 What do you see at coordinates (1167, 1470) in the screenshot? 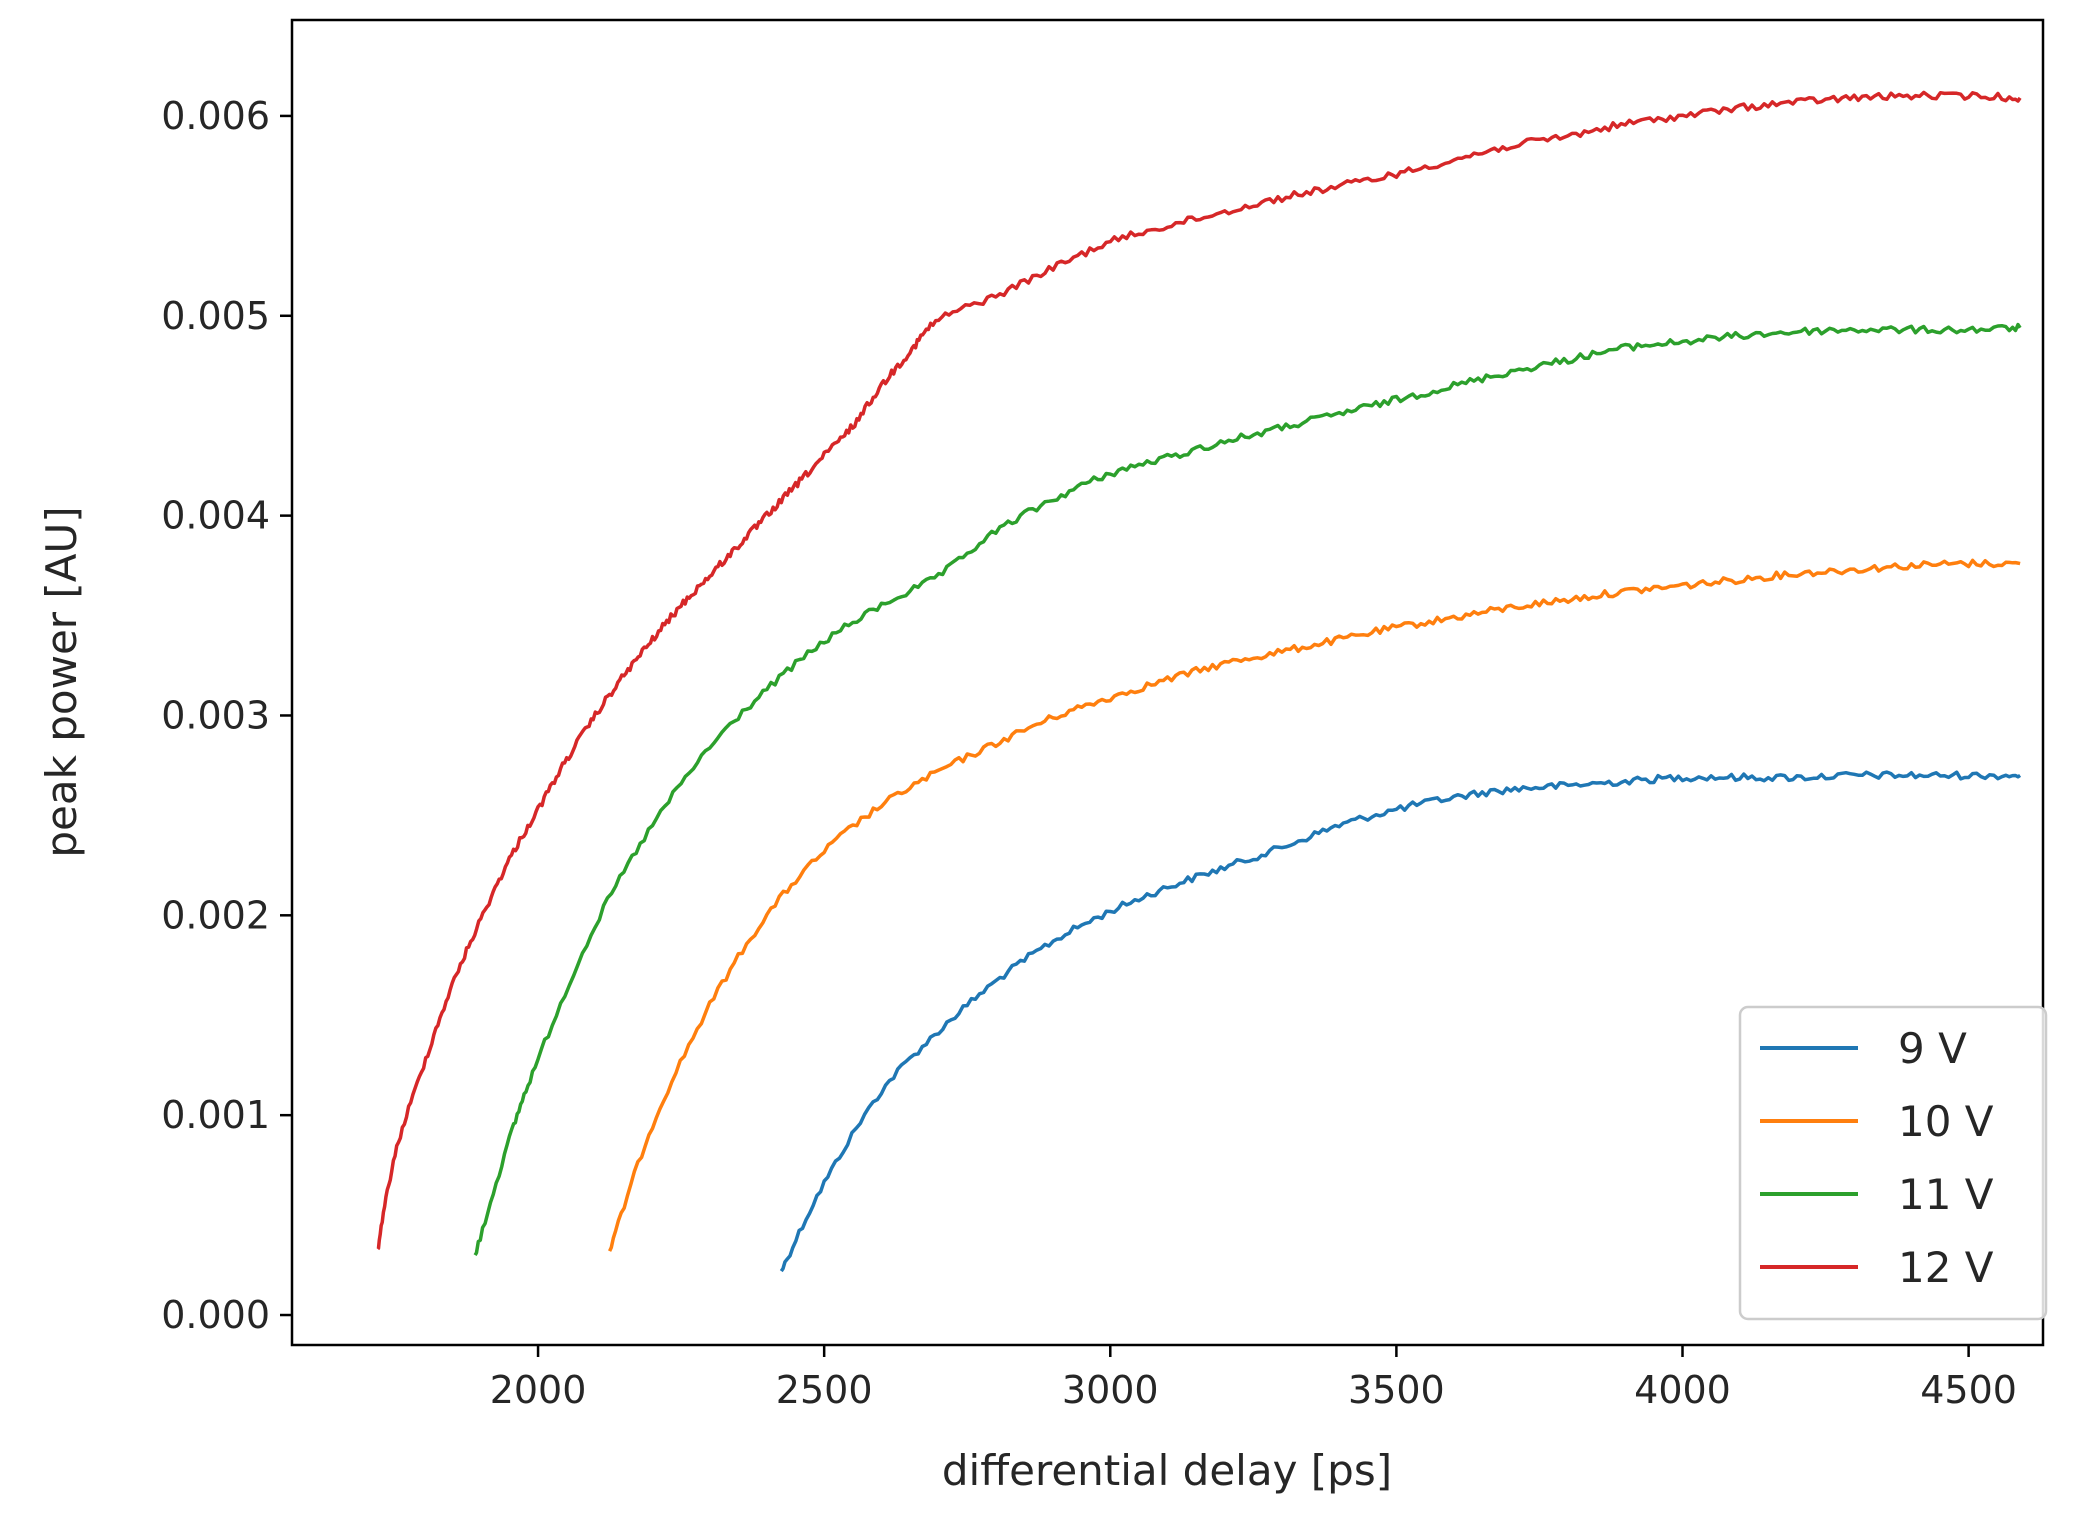
I see `x-axis-label: differential delay [ps]` at bounding box center [1167, 1470].